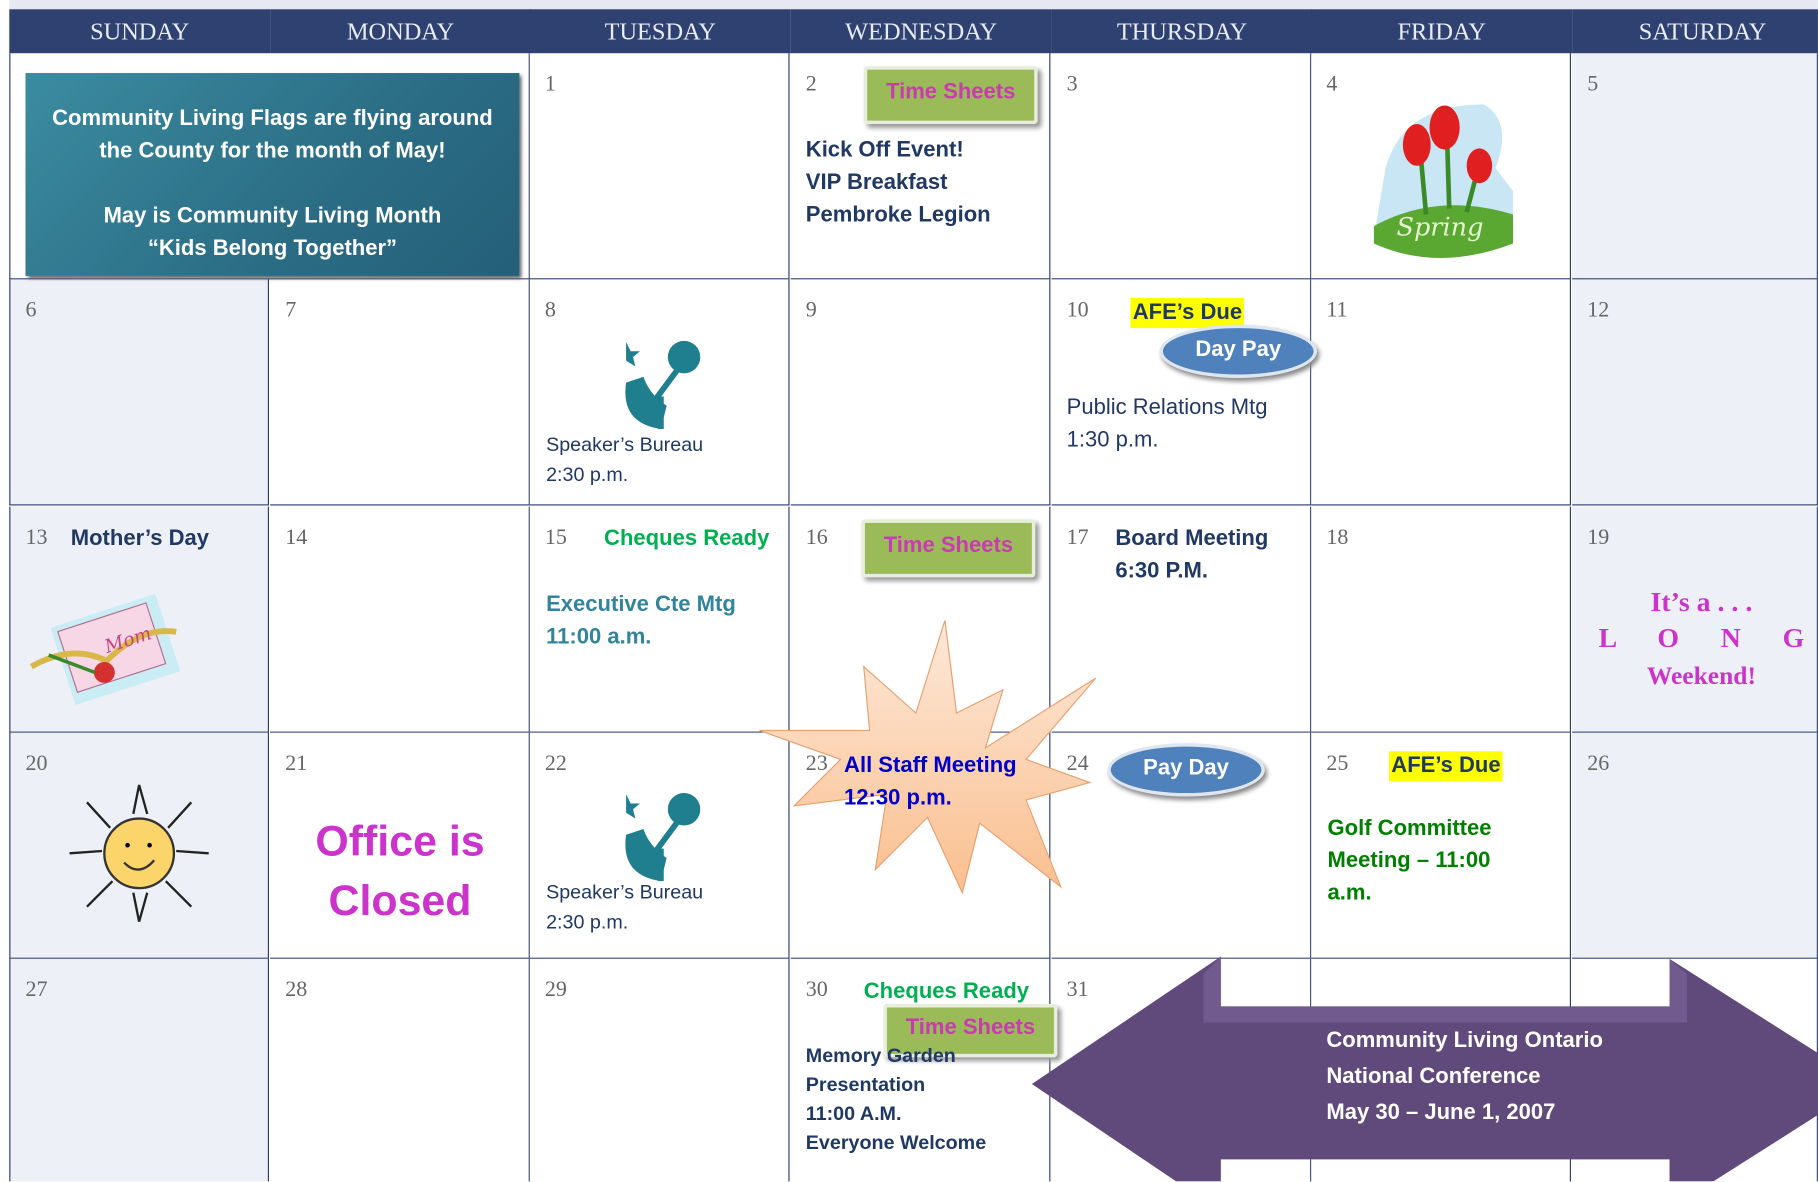  What do you see at coordinates (555, 763) in the screenshot?
I see `day-number: 22` at bounding box center [555, 763].